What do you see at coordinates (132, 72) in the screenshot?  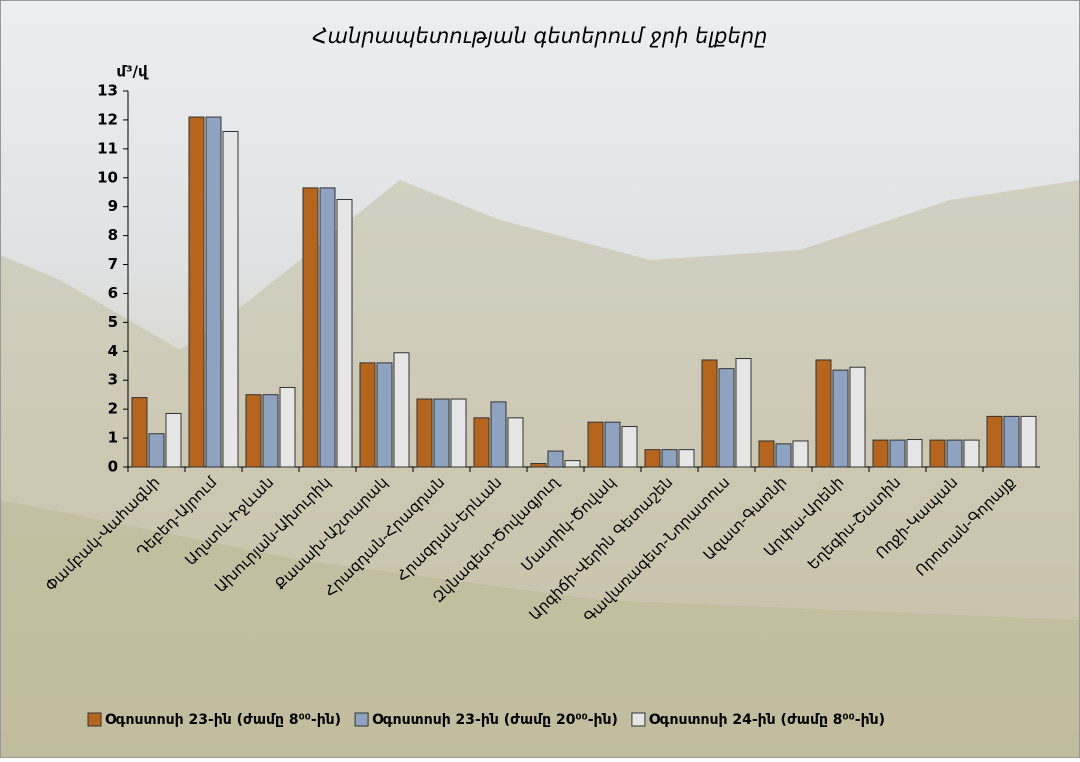 I see `y-axis-label: մ³/վ` at bounding box center [132, 72].